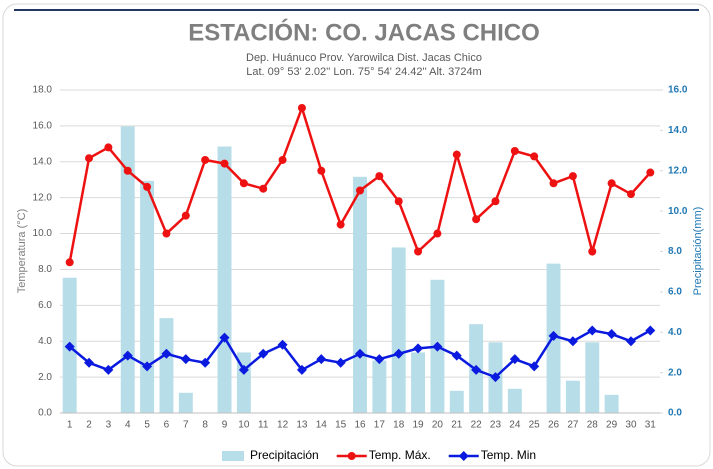 The height and width of the screenshot is (469, 713). I want to click on x-tick-label: 26, so click(554, 425).